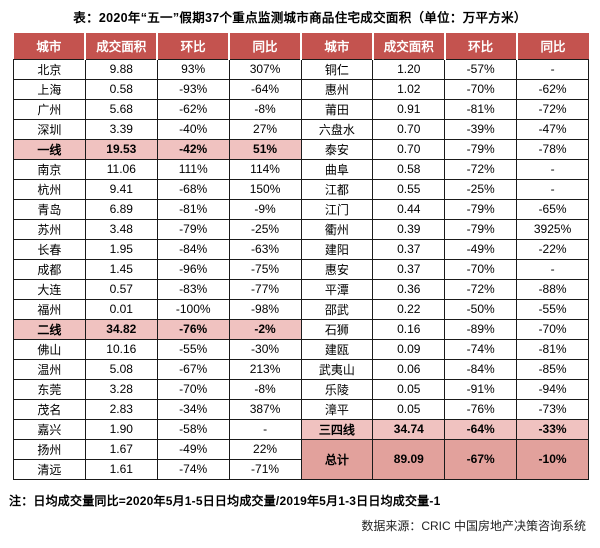  Describe the element at coordinates (552, 349) in the screenshot. I see `cell-yoy: -81%` at that location.